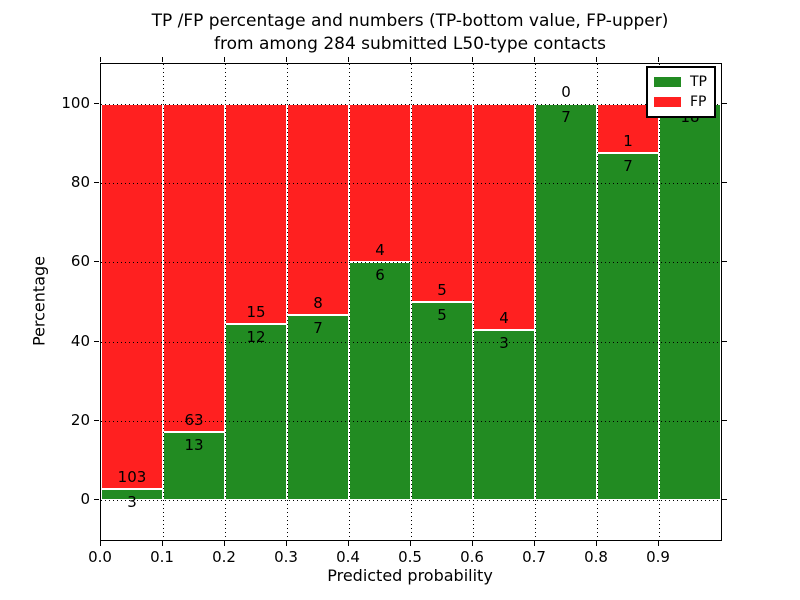  What do you see at coordinates (80, 420) in the screenshot?
I see `y-tick-label: 20` at bounding box center [80, 420].